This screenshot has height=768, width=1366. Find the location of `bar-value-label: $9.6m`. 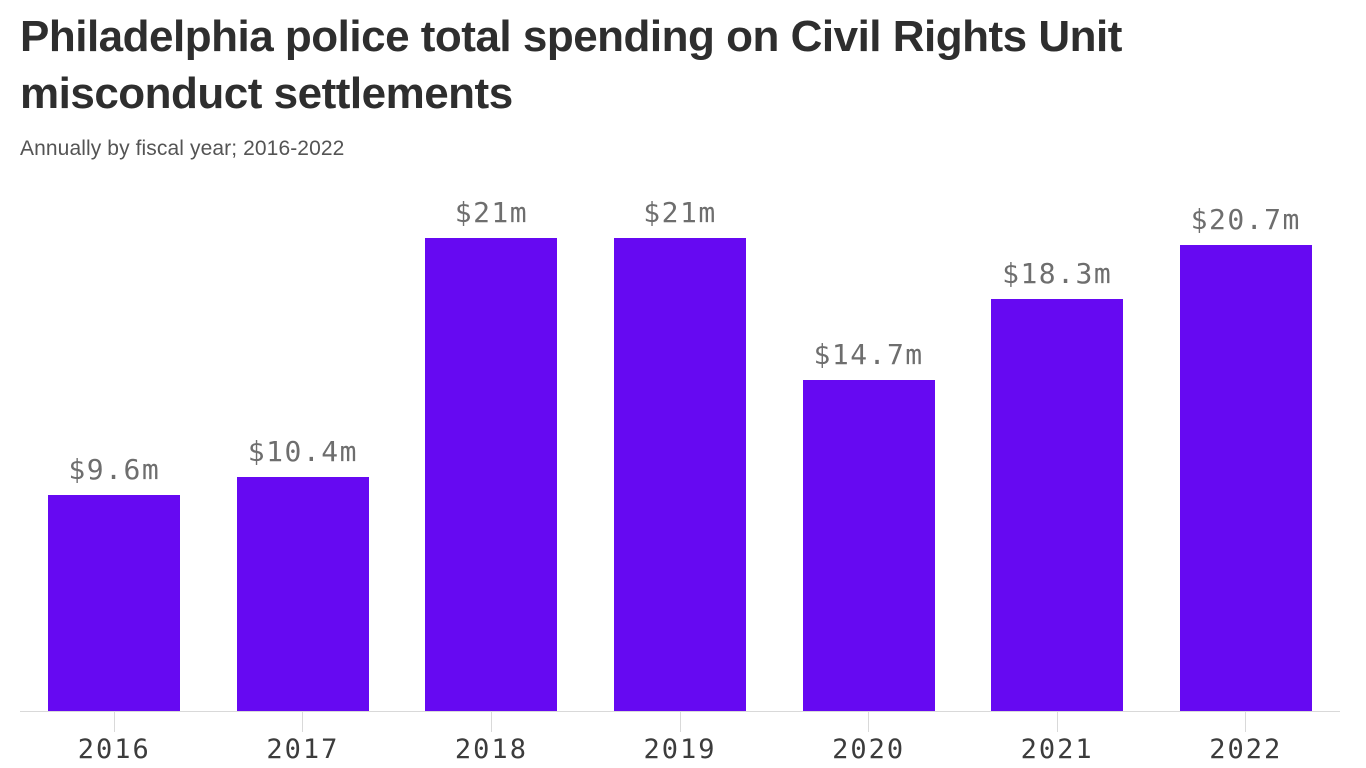

bar-value-label: $9.6m is located at coordinates (114, 469).